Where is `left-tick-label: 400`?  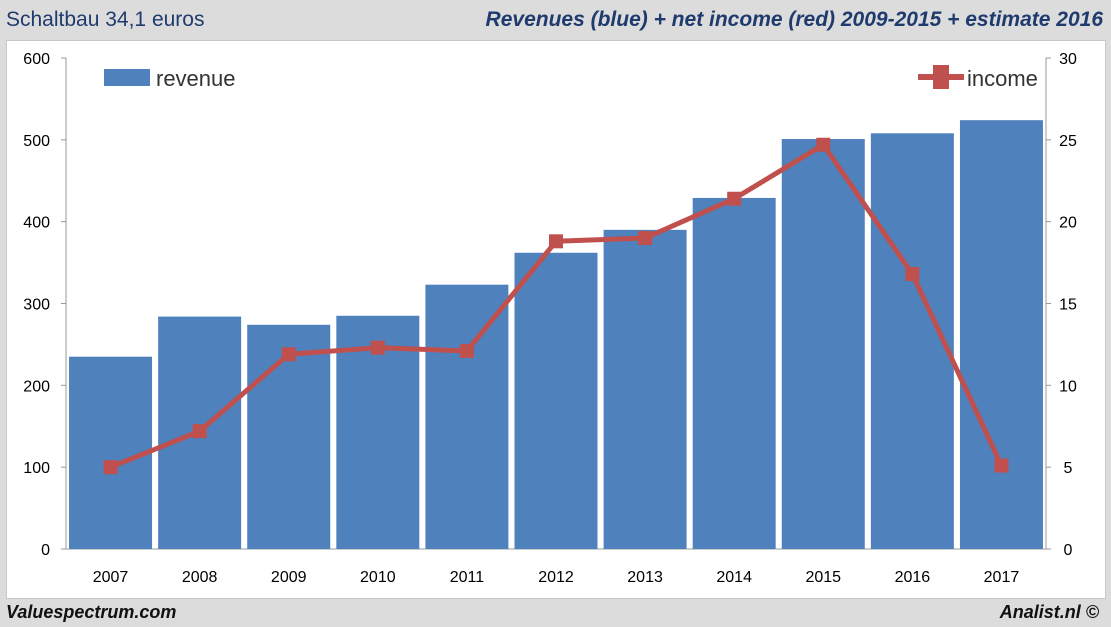
left-tick-label: 400 is located at coordinates (36, 223).